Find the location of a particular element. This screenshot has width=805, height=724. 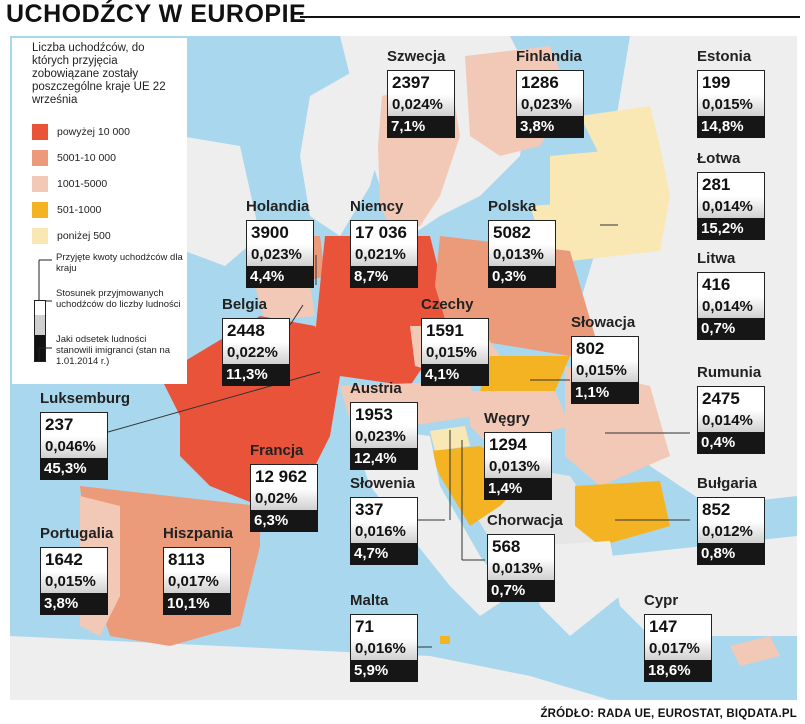

country-box-rumunia: Rumunia 2475 0,014% 0,4% is located at coordinates (731, 409).